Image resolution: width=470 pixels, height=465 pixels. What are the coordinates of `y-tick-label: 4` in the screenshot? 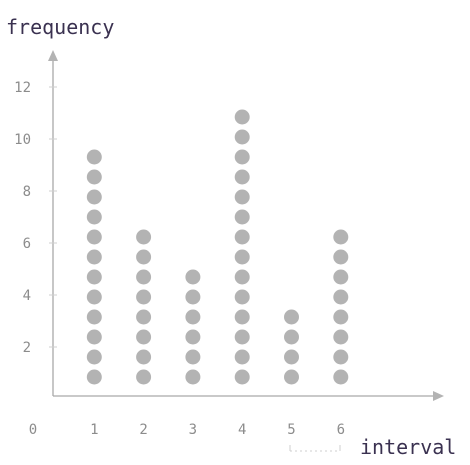 It's located at (27, 296).